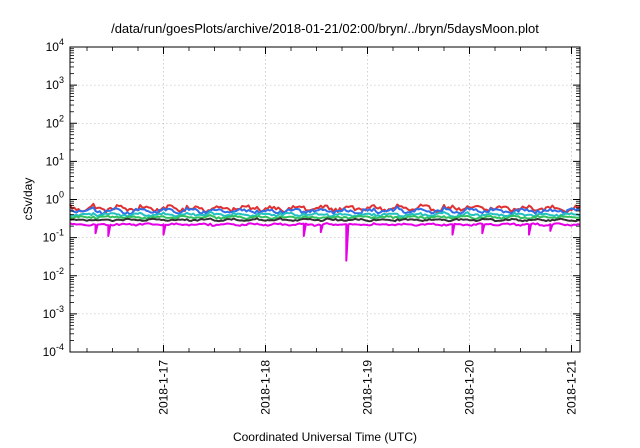 This screenshot has height=448, width=640. I want to click on y-tick-label: 10⁻², so click(53, 274).